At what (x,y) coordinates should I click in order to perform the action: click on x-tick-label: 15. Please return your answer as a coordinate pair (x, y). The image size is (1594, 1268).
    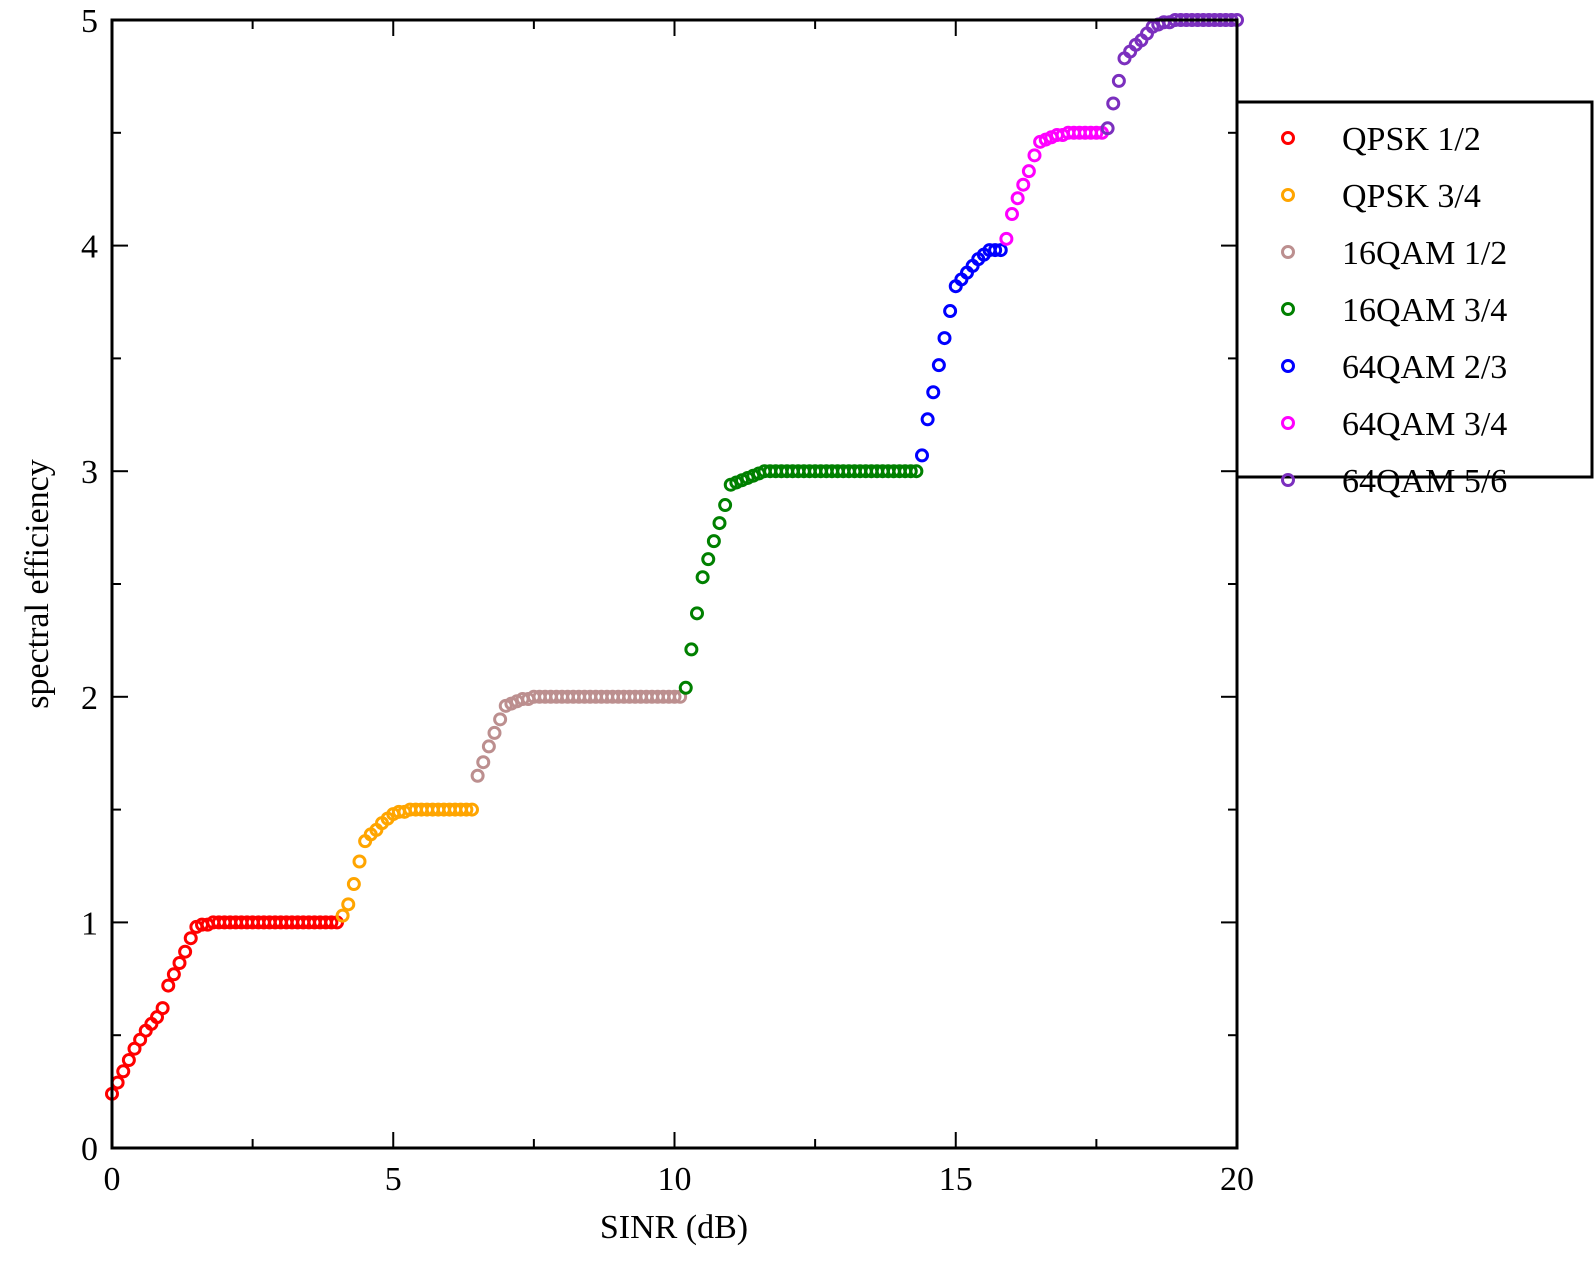
    Looking at the image, I should click on (956, 1179).